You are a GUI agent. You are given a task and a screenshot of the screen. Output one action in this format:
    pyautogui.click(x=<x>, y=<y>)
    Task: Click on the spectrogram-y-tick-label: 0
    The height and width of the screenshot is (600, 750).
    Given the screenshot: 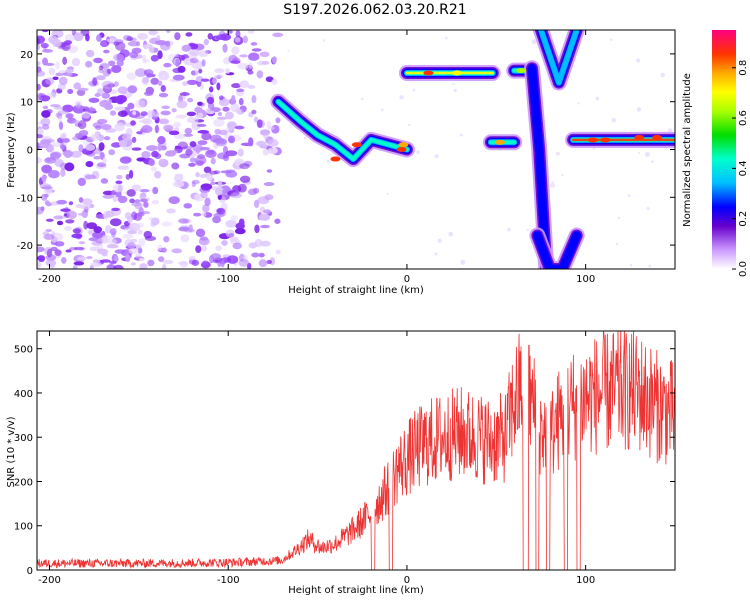 What is the action you would take?
    pyautogui.click(x=30, y=151)
    